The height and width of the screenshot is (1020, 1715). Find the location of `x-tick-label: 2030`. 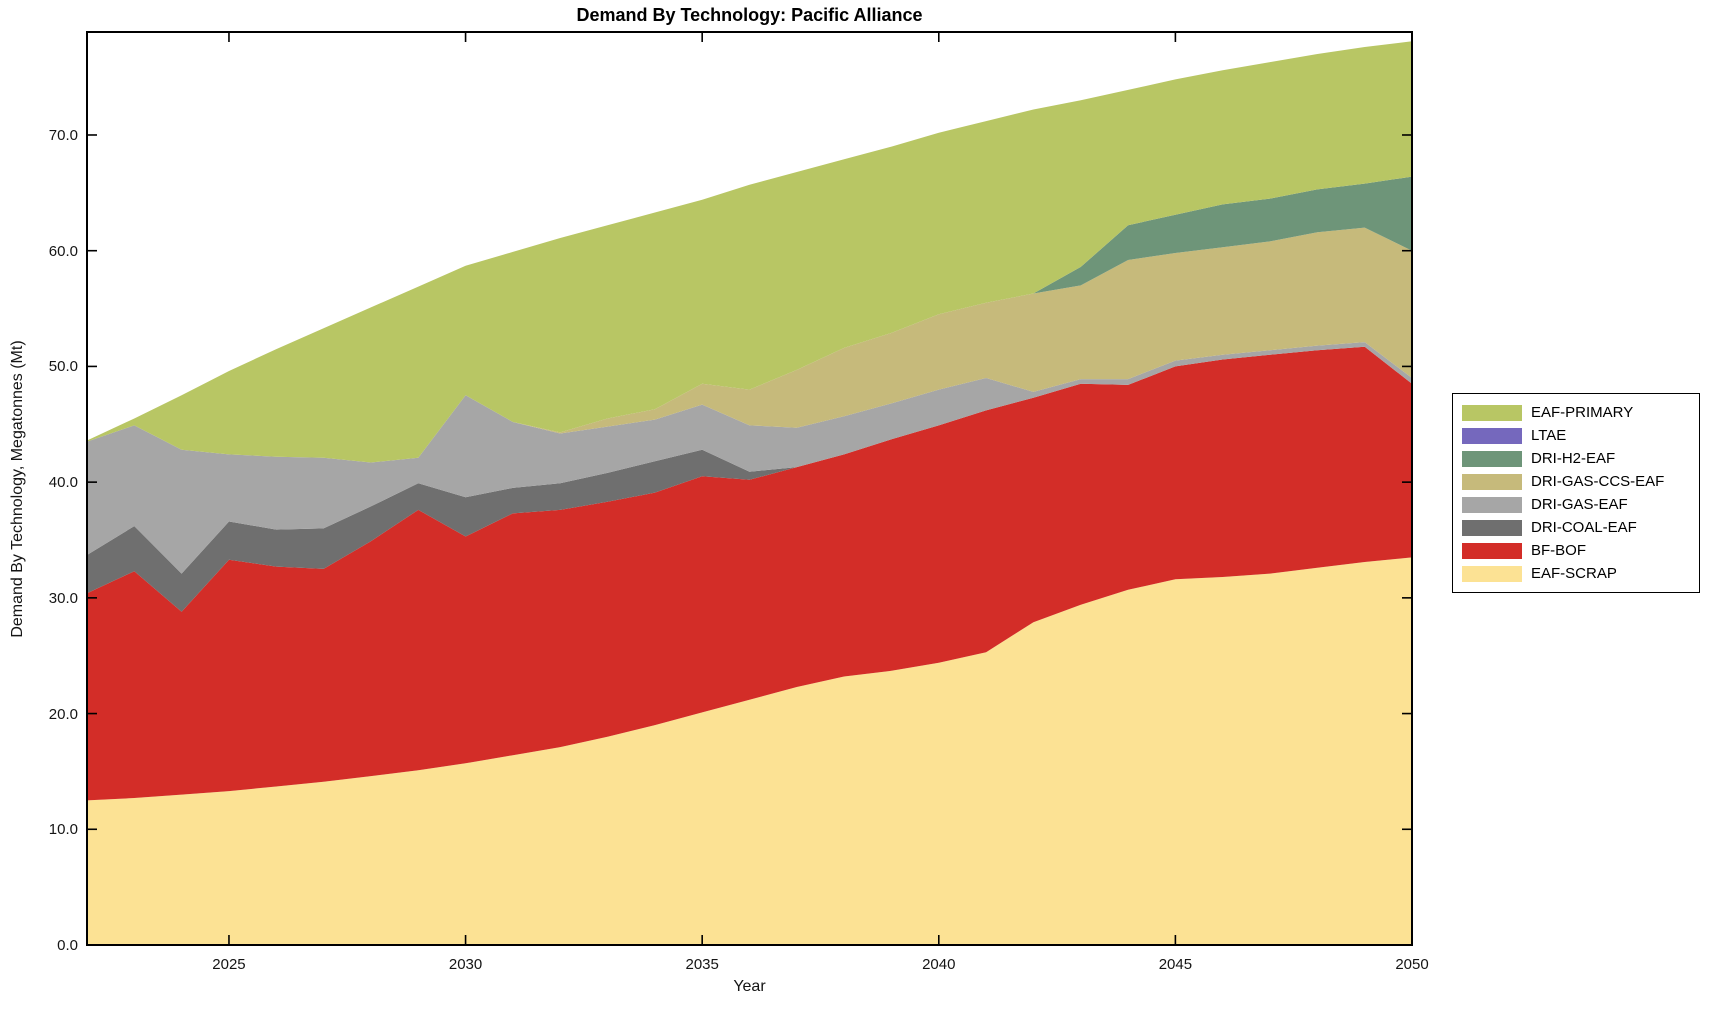

x-tick-label: 2030 is located at coordinates (465, 964).